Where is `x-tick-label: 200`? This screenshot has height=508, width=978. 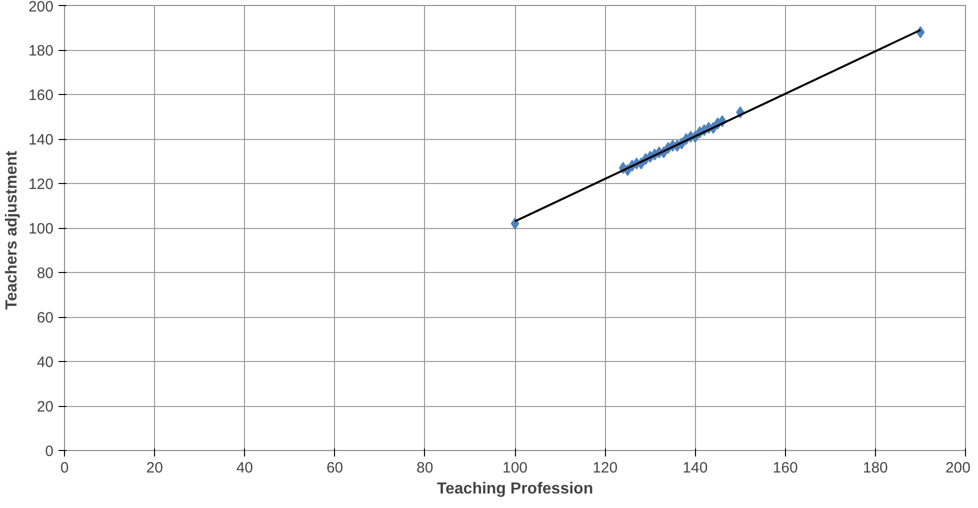
x-tick-label: 200 is located at coordinates (958, 468).